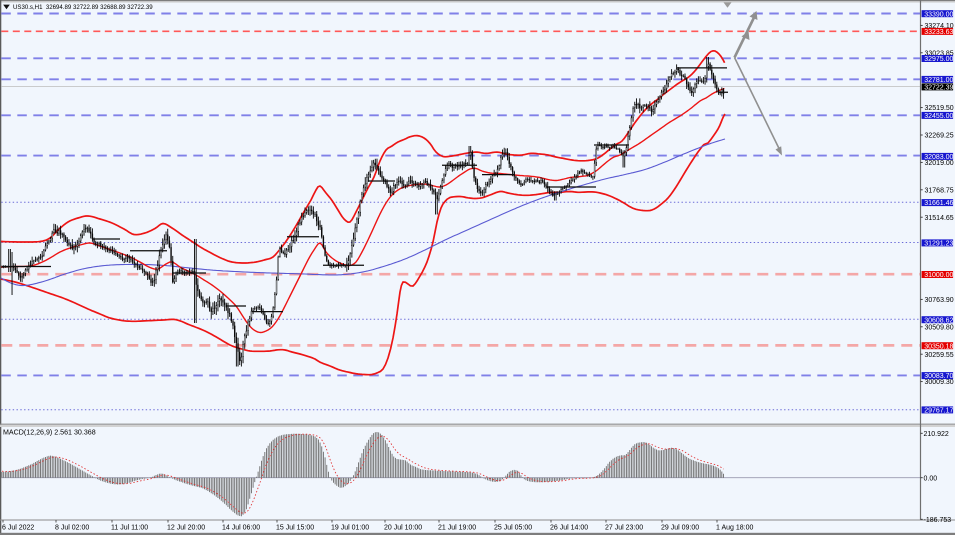 This screenshot has width=955, height=535. What do you see at coordinates (241, 528) in the screenshot?
I see `svg-text: 14 Jul 06:00` at bounding box center [241, 528].